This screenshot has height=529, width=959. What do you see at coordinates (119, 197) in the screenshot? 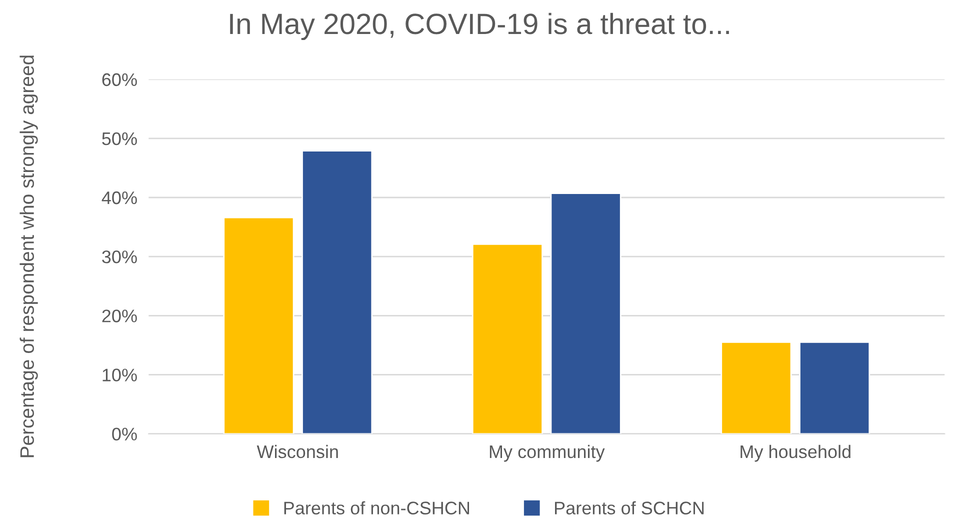
I see `y-tick-label: 40%` at bounding box center [119, 197].